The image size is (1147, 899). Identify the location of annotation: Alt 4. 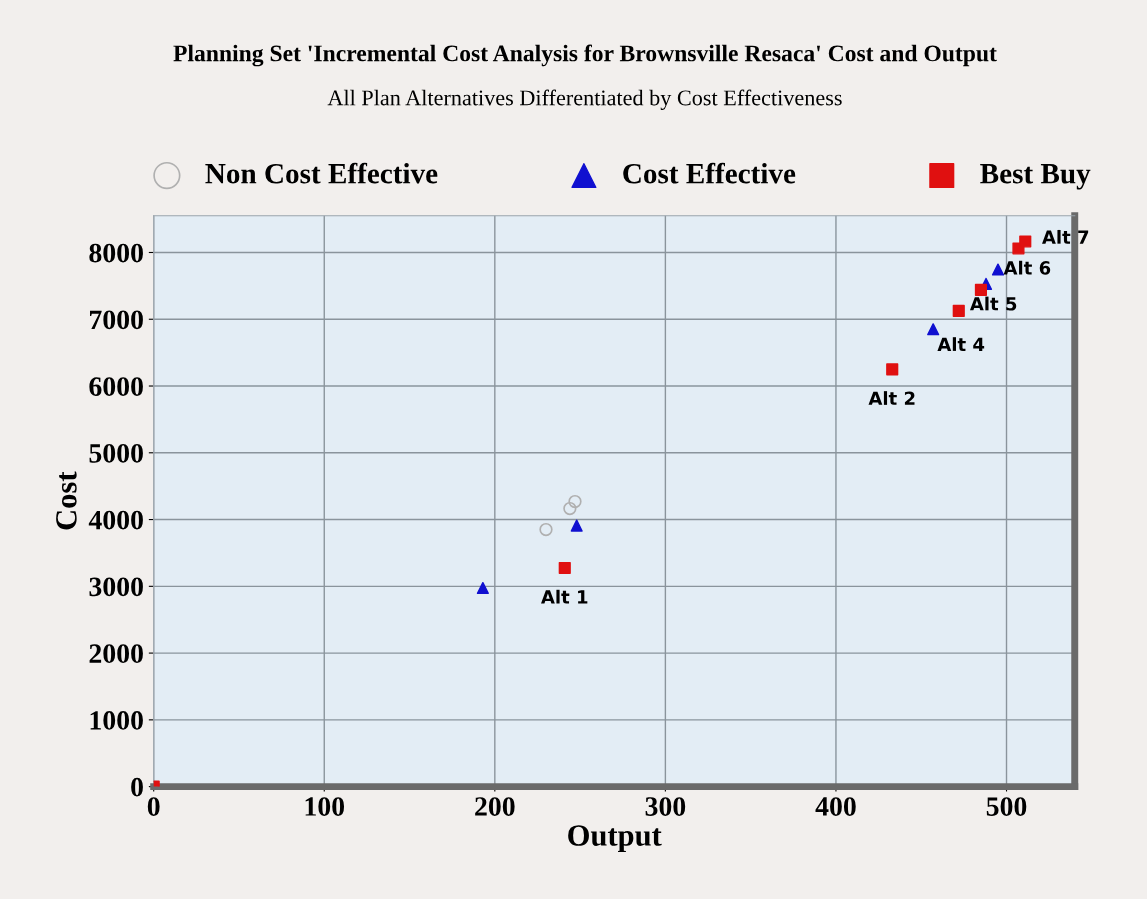
(961, 344).